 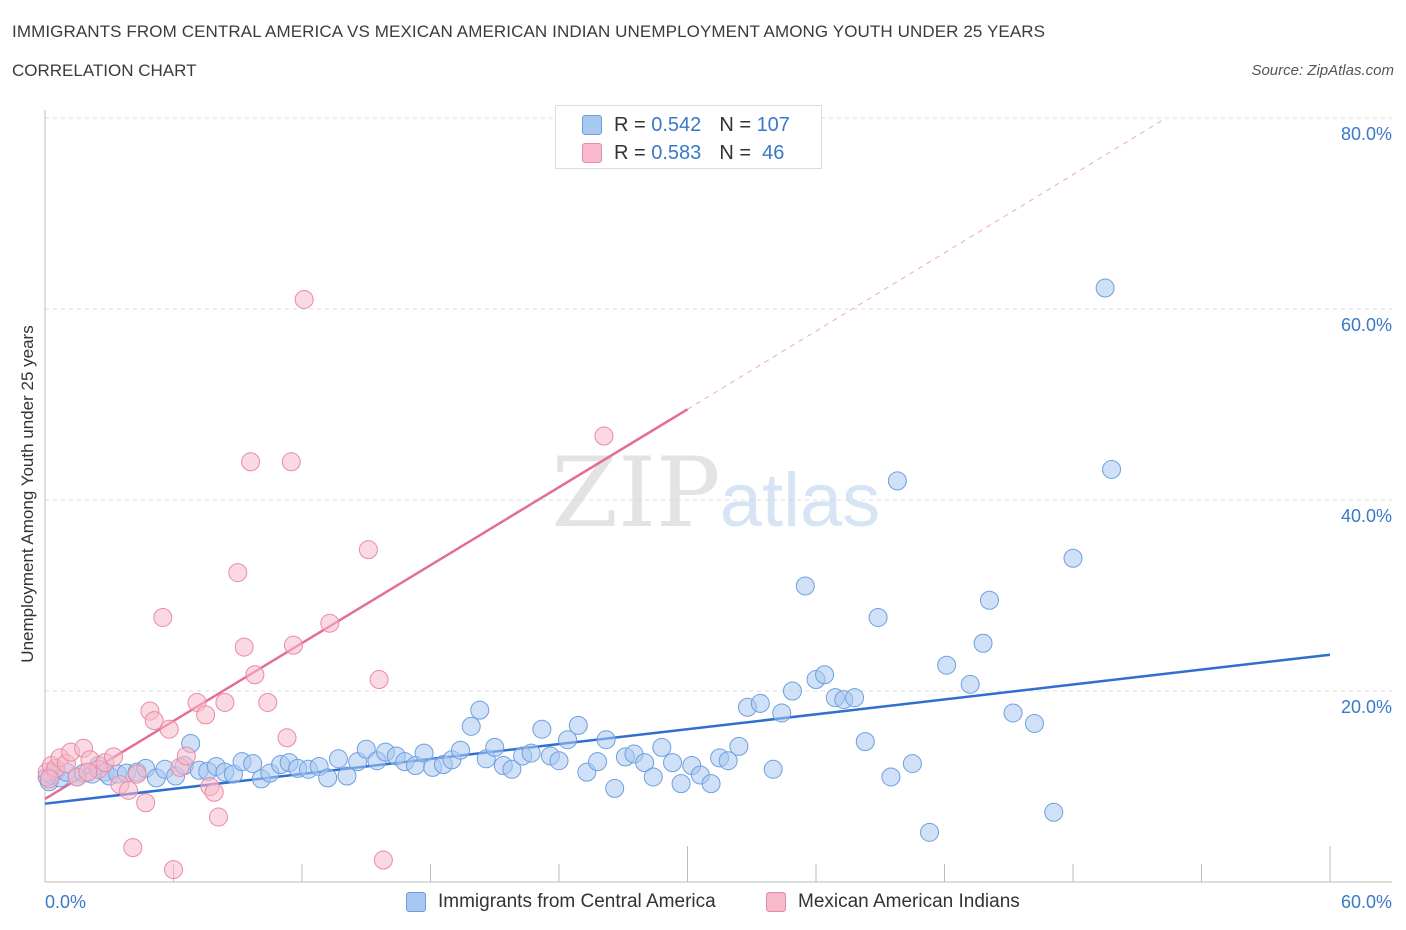 I want to click on watermark-atlas: atlas, so click(x=800, y=500).